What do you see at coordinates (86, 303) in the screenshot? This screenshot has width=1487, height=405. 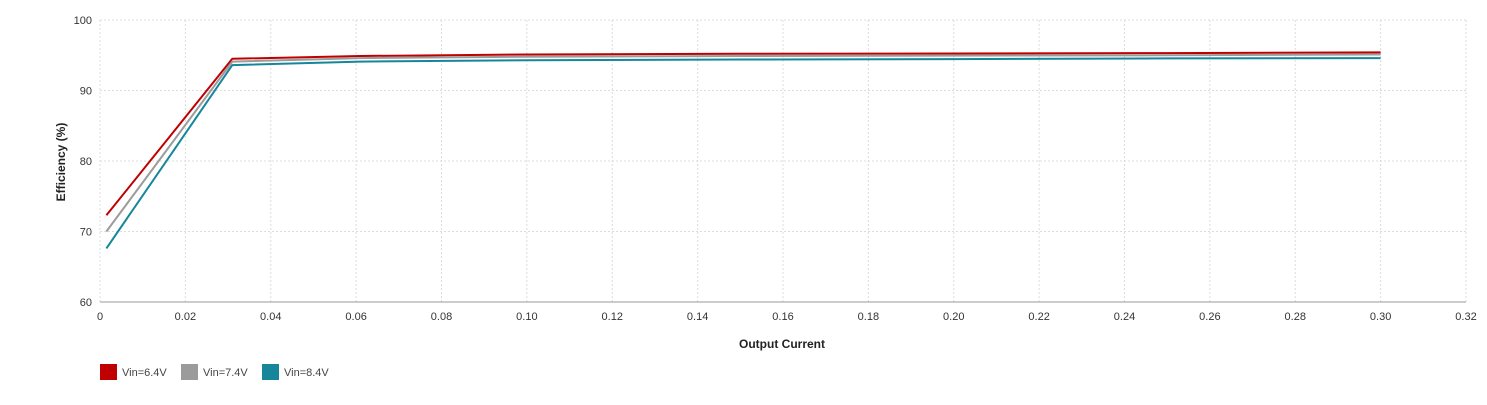 I see `y-tick-label: 60` at bounding box center [86, 303].